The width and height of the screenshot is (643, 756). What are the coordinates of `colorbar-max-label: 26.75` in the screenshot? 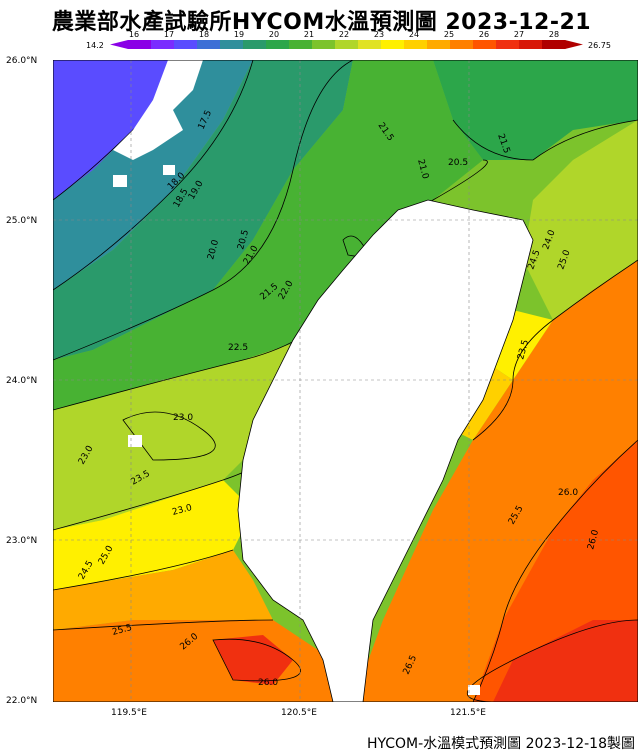 It's located at (599, 45).